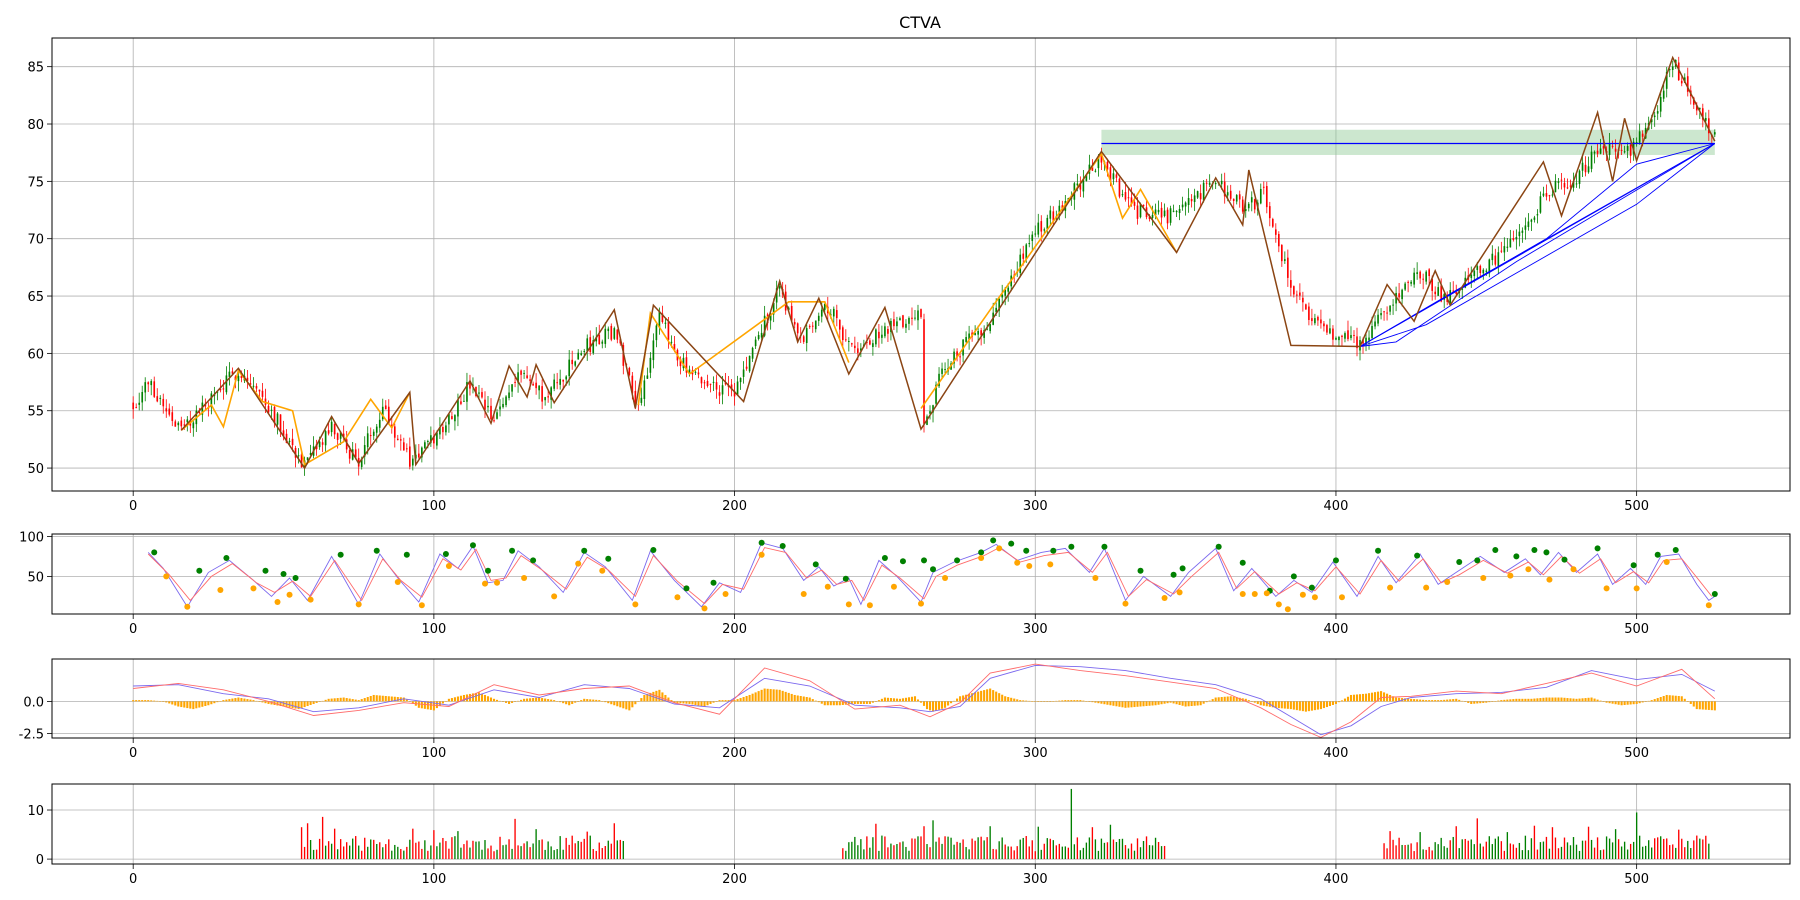  What do you see at coordinates (35, 240) in the screenshot?
I see `price-ytick-label: 70` at bounding box center [35, 240].